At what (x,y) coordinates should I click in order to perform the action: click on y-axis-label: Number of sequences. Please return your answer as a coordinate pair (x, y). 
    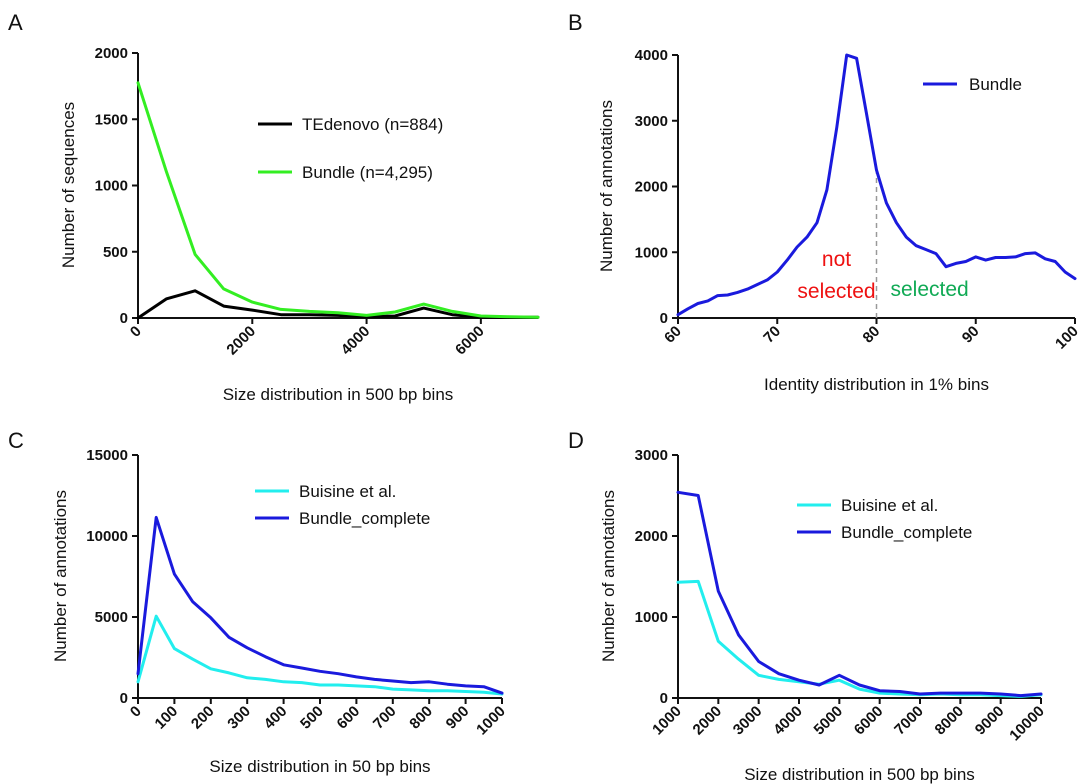
    Looking at the image, I should click on (68, 185).